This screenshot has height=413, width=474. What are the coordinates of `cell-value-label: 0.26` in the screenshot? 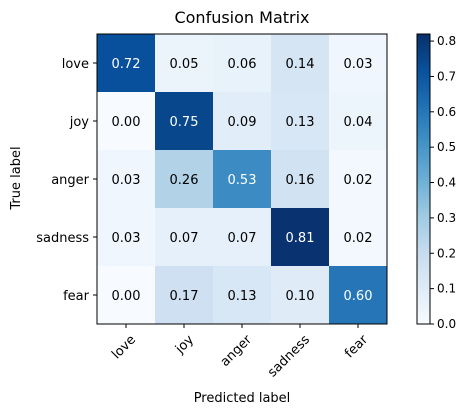 It's located at (184, 180).